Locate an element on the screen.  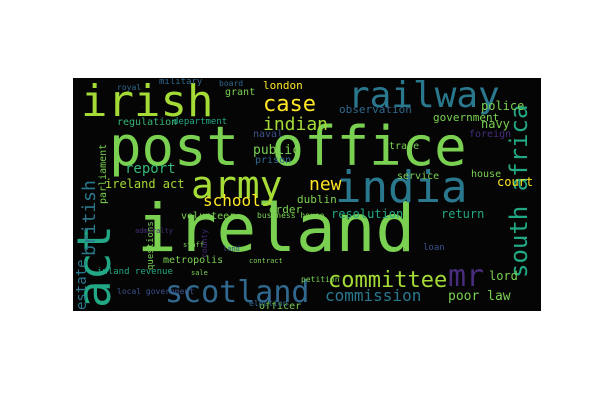
word-poor-law: poor law is located at coordinates (479, 296).